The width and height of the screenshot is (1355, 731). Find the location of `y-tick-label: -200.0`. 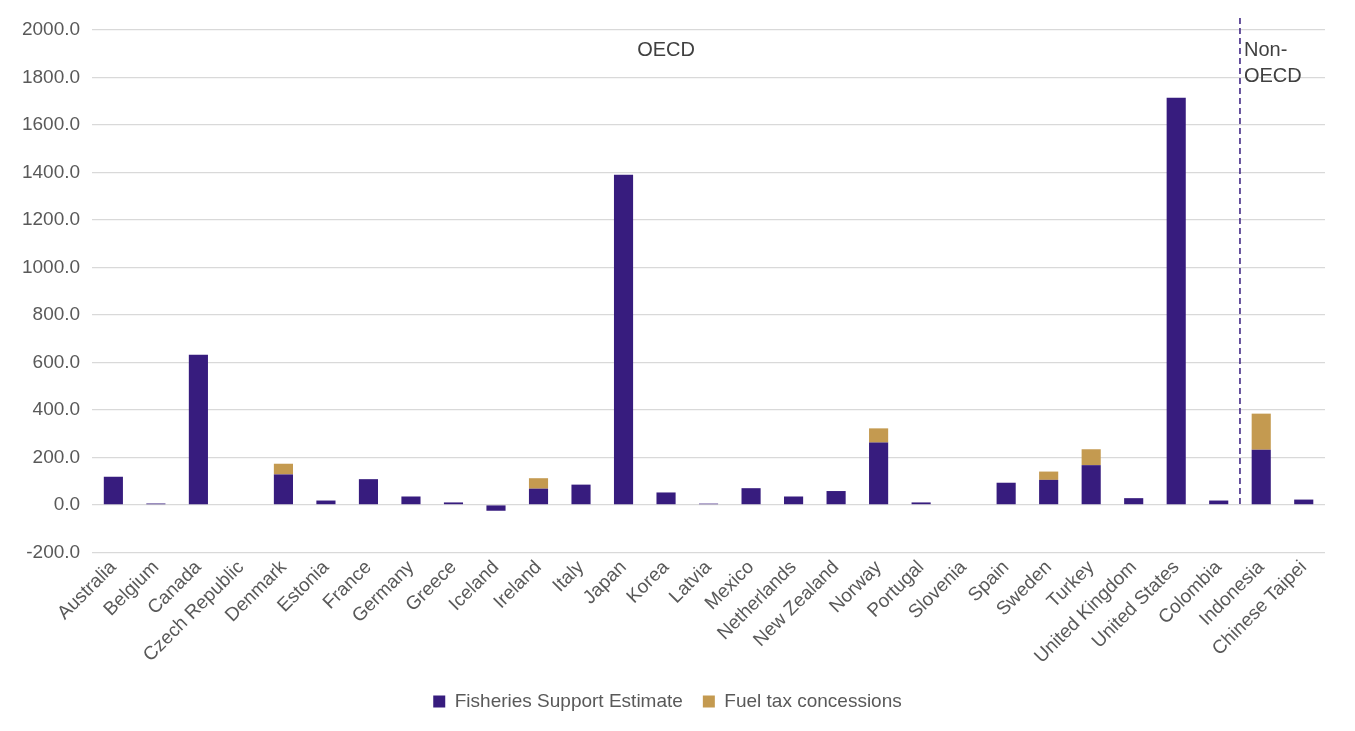

y-tick-label: -200.0 is located at coordinates (53, 551).